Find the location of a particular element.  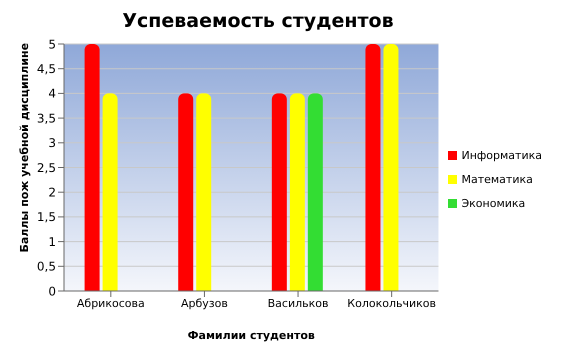

x-axis-title: Фамилии студентов is located at coordinates (251, 335).